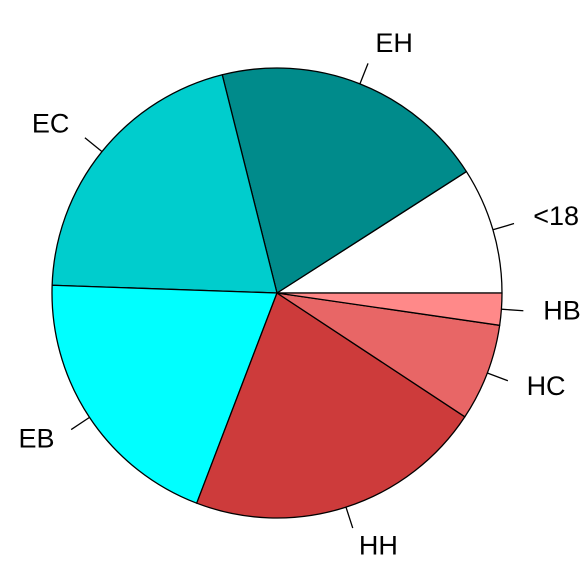 The height and width of the screenshot is (575, 587). Describe the element at coordinates (498, 377) in the screenshot. I see `leader-line-hc` at that location.